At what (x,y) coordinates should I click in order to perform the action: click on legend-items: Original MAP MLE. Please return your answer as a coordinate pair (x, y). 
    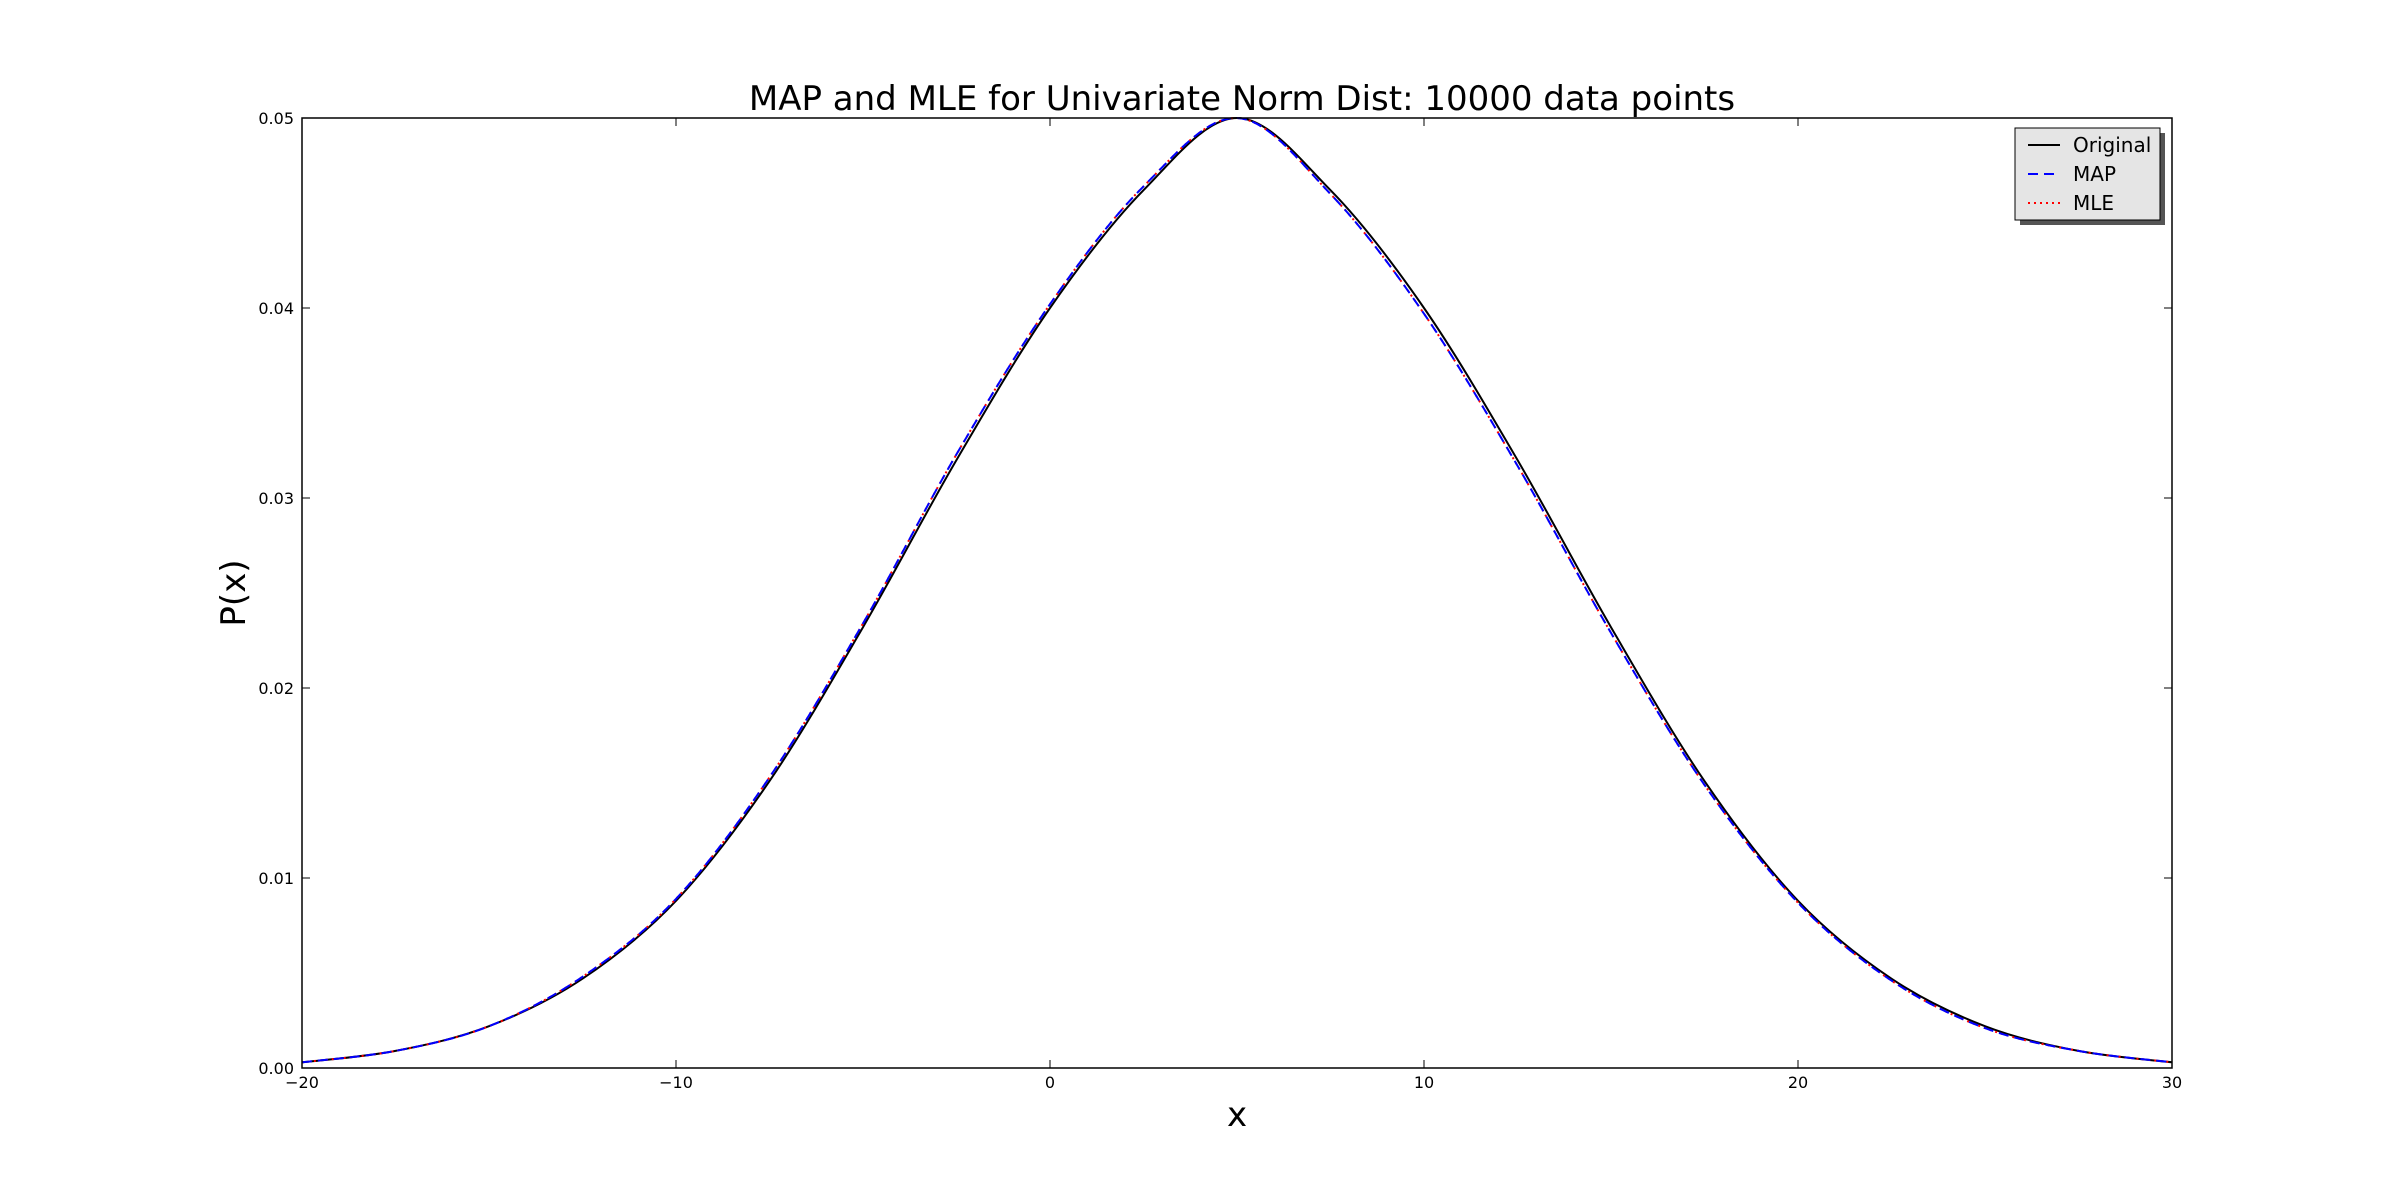
    Looking at the image, I should click on (2089, 174).